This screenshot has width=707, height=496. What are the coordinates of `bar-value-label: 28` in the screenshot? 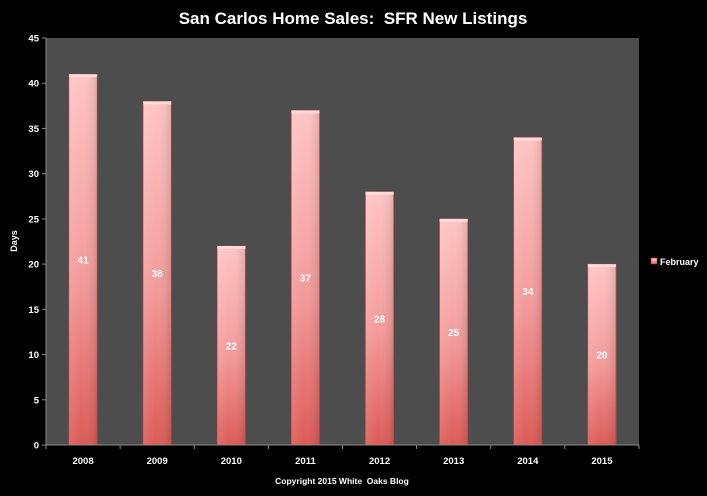 It's located at (380, 319).